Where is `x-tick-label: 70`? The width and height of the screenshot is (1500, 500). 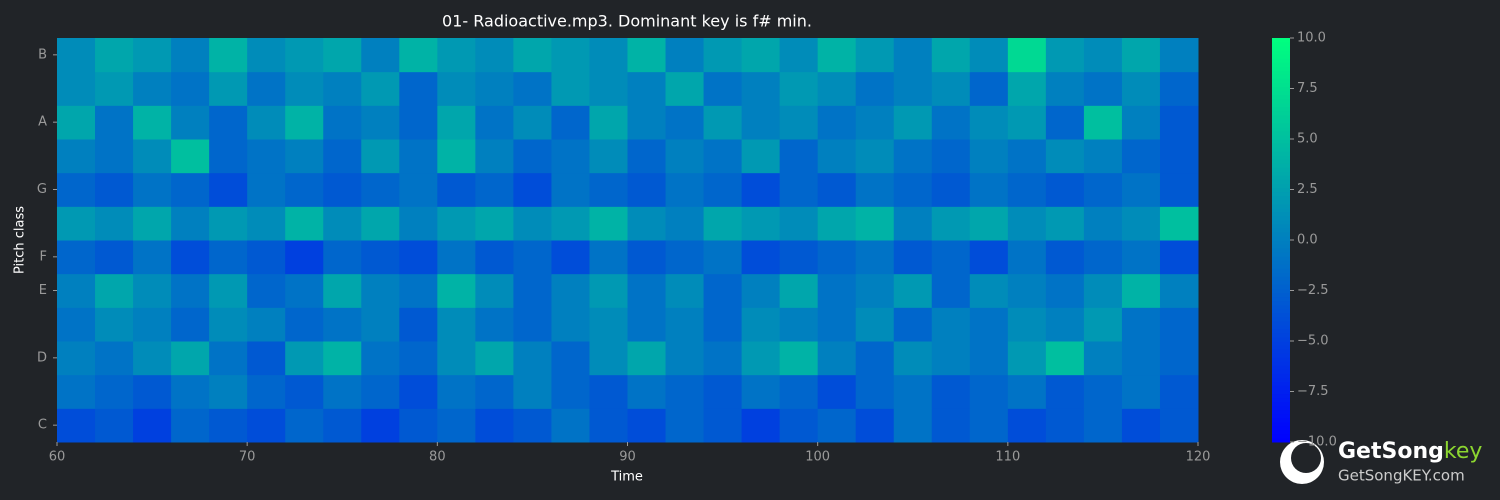
x-tick-label: 70 is located at coordinates (247, 457).